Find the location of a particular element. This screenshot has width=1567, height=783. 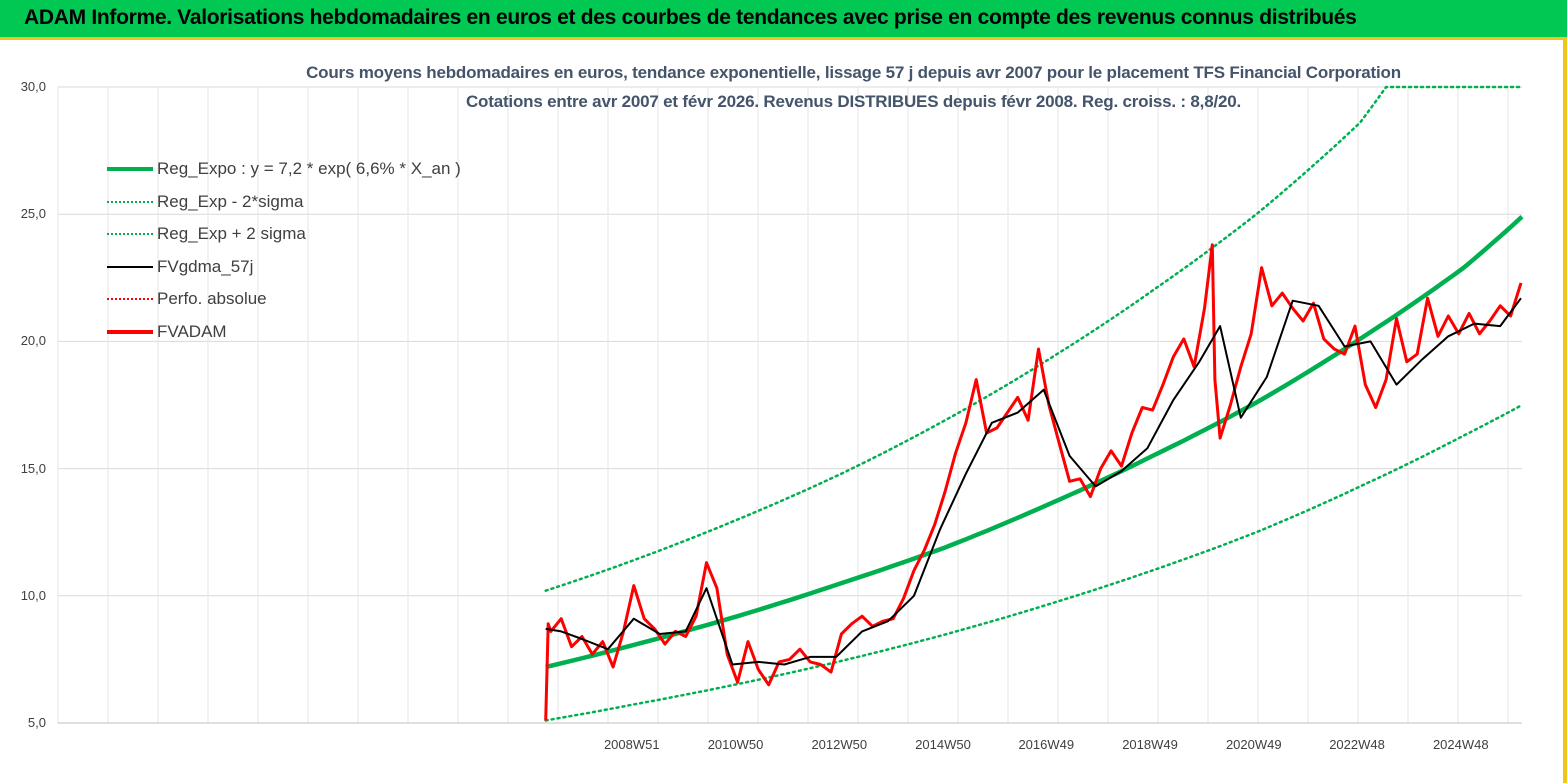

x-tick-label: 2010W50 is located at coordinates (735, 744).